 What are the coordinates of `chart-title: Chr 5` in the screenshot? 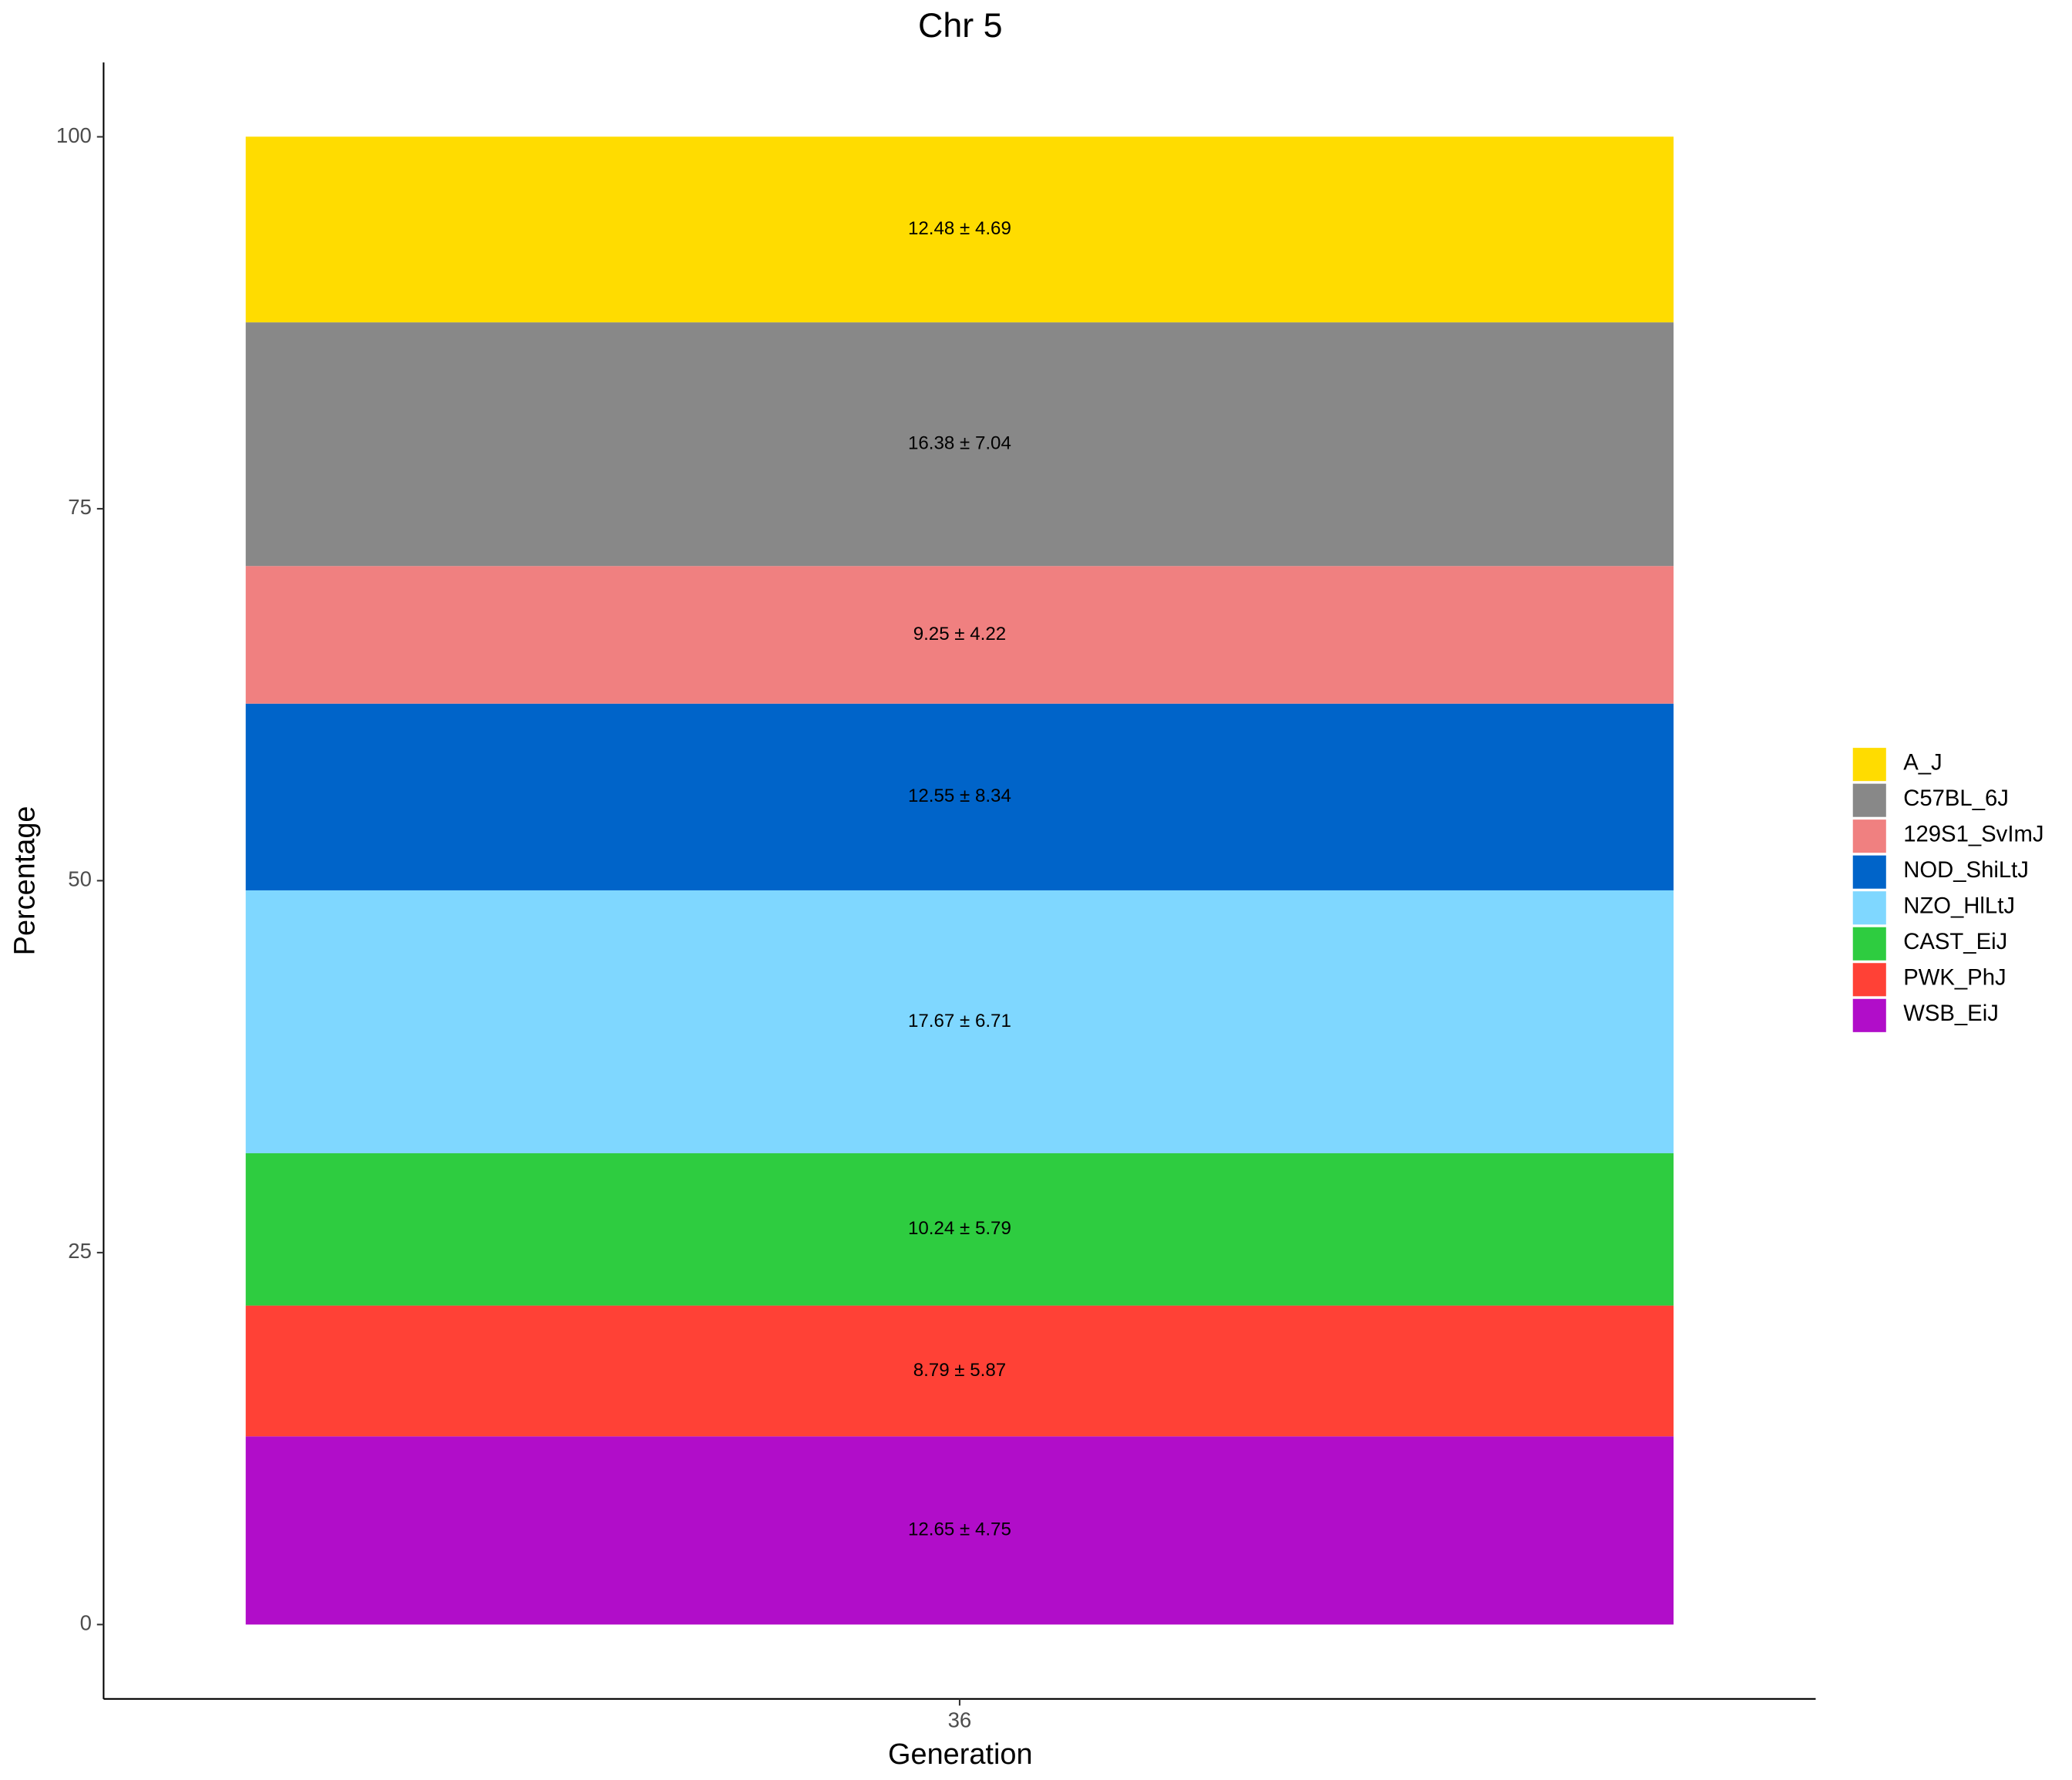 It's located at (961, 26).